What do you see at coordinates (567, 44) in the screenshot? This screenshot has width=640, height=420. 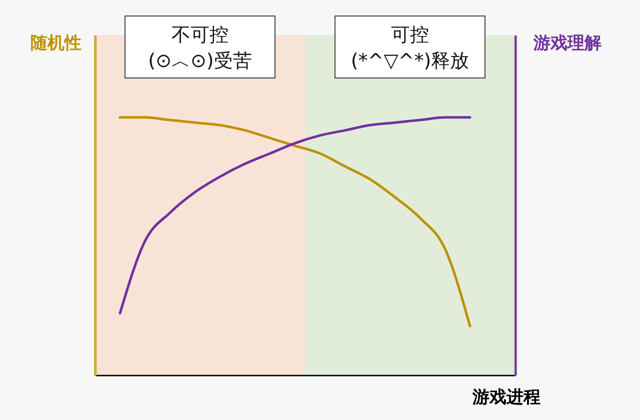 I see `y2-axis-title: 游戏理解` at bounding box center [567, 44].